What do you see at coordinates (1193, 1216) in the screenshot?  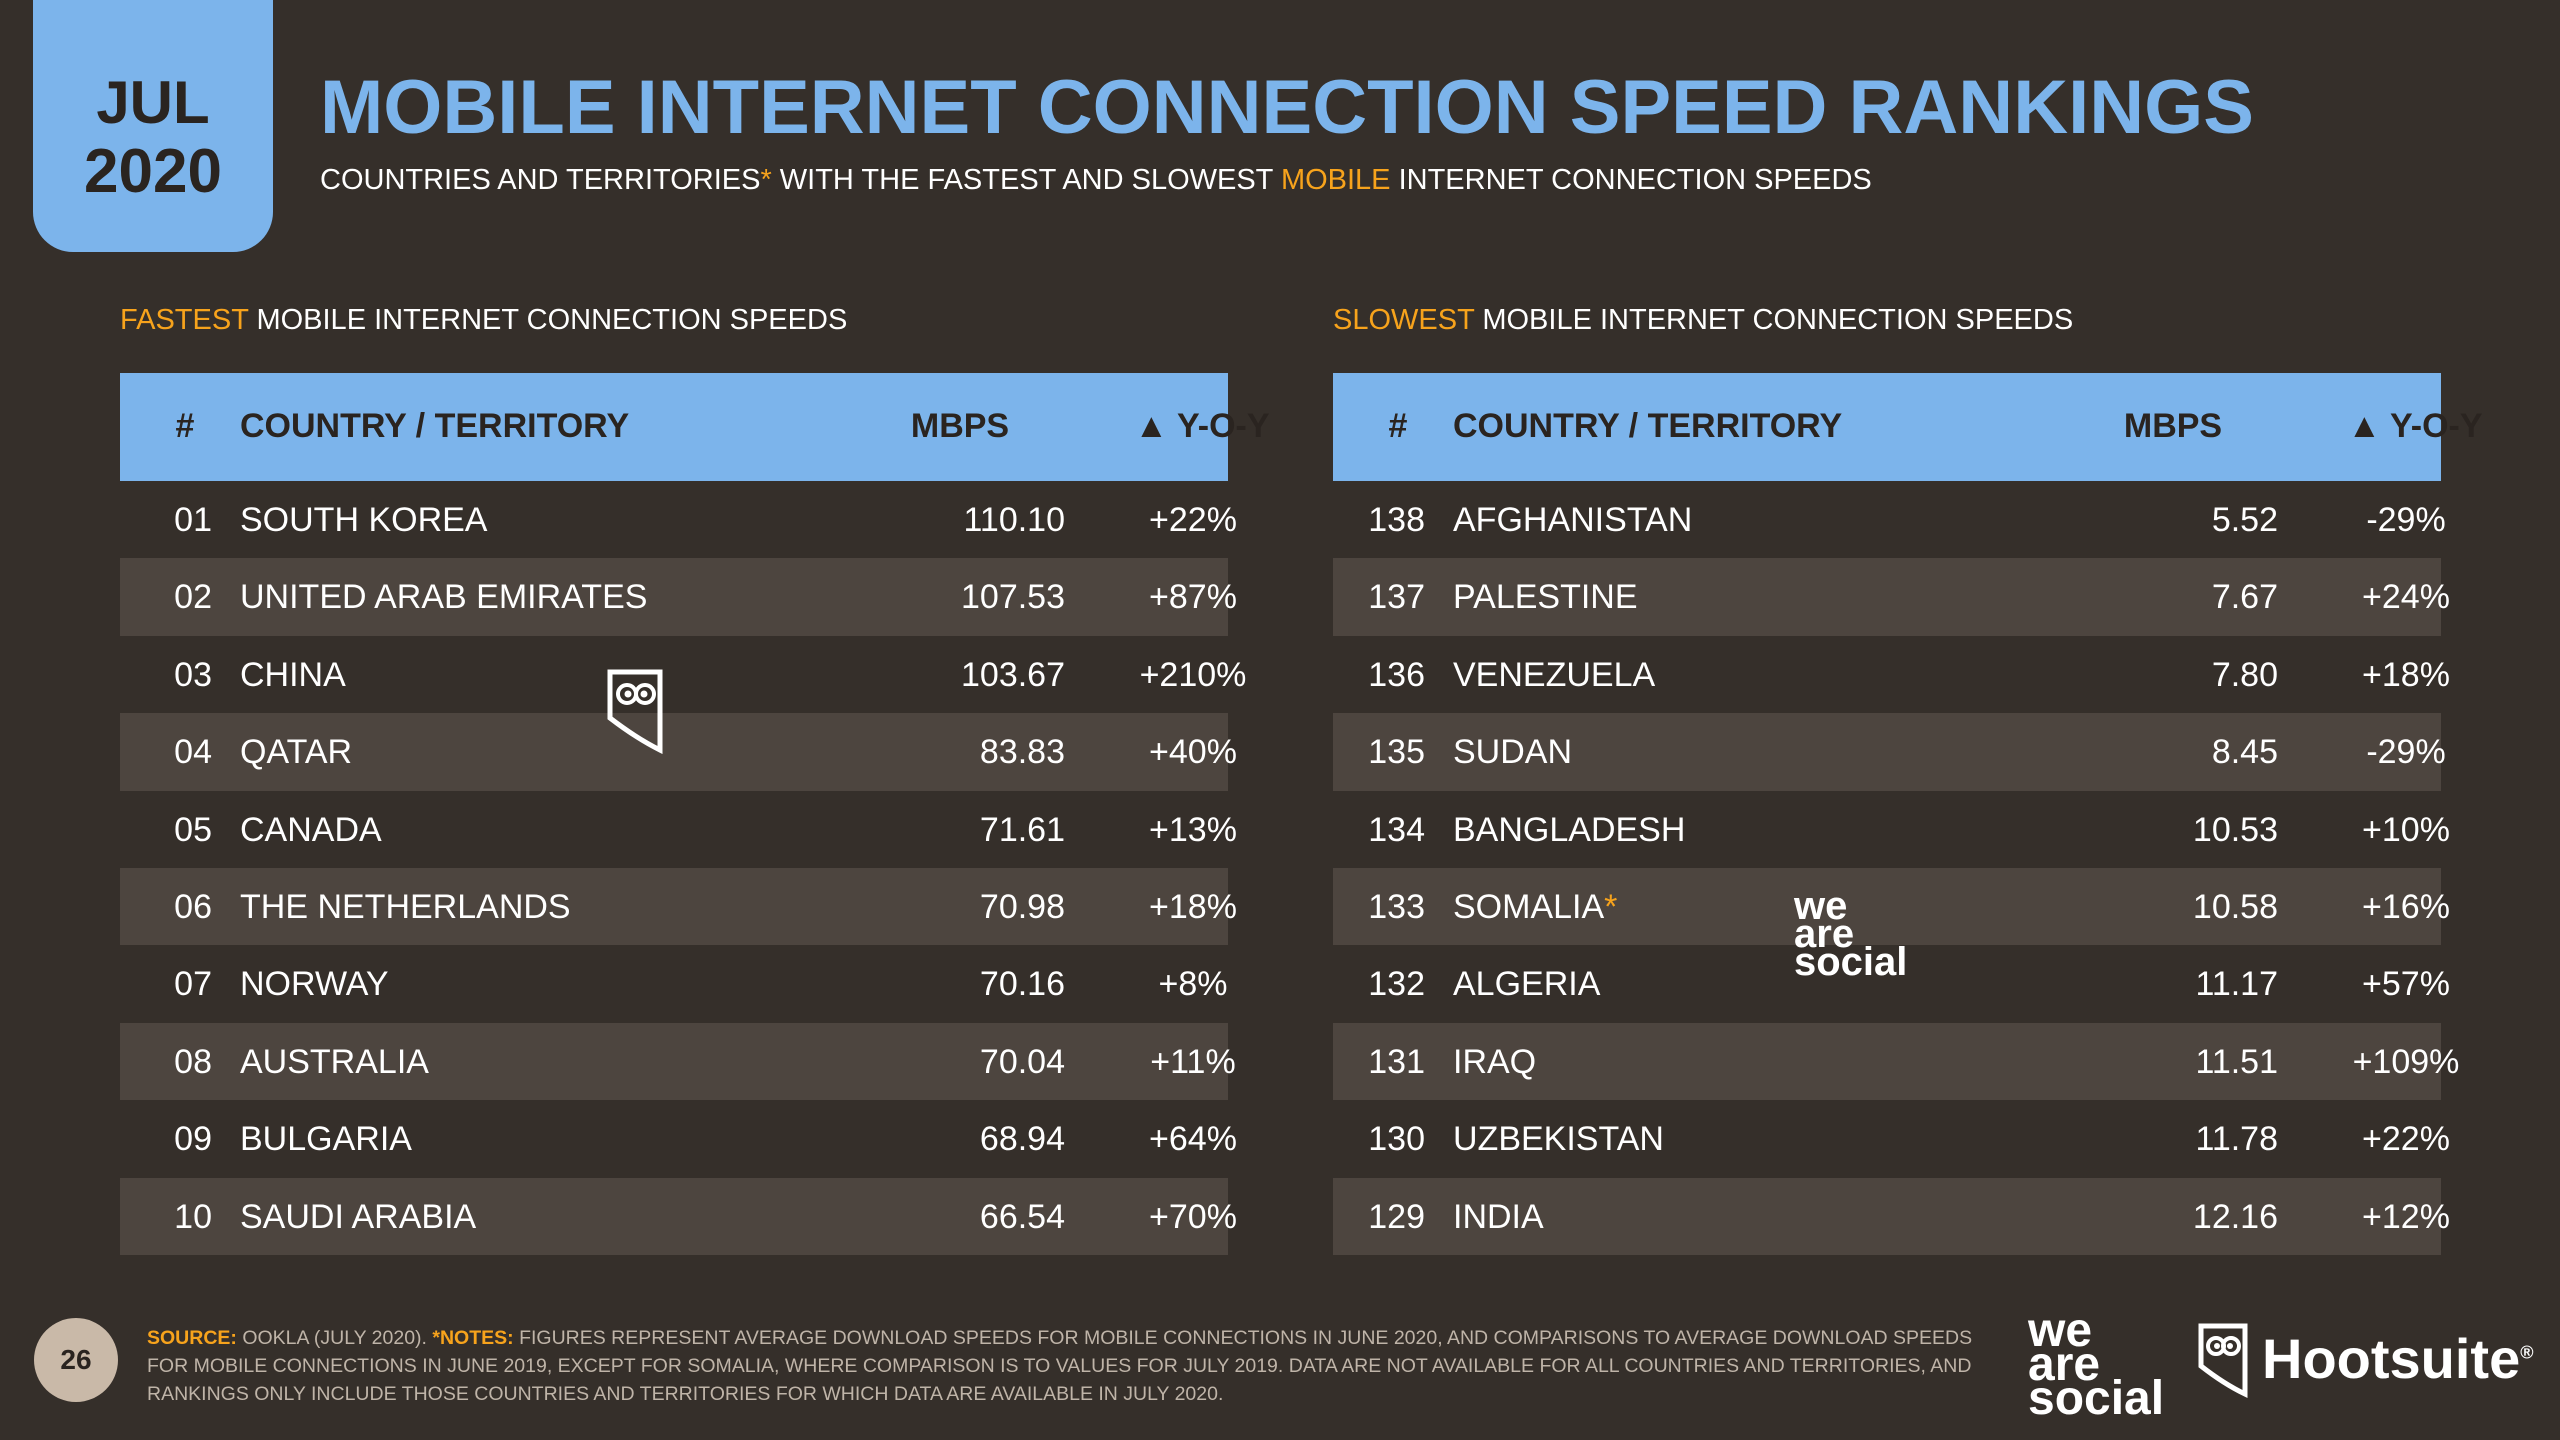 I see `yoy-cell: +70%` at bounding box center [1193, 1216].